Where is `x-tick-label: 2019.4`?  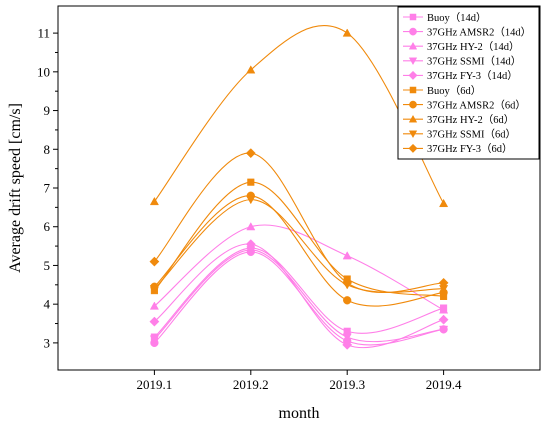
x-tick-label: 2019.4 is located at coordinates (444, 384).